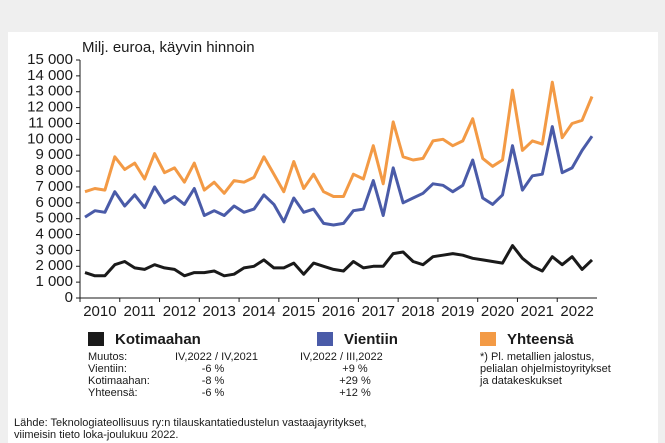  I want to click on x-tick-label: 2014, so click(258, 311).